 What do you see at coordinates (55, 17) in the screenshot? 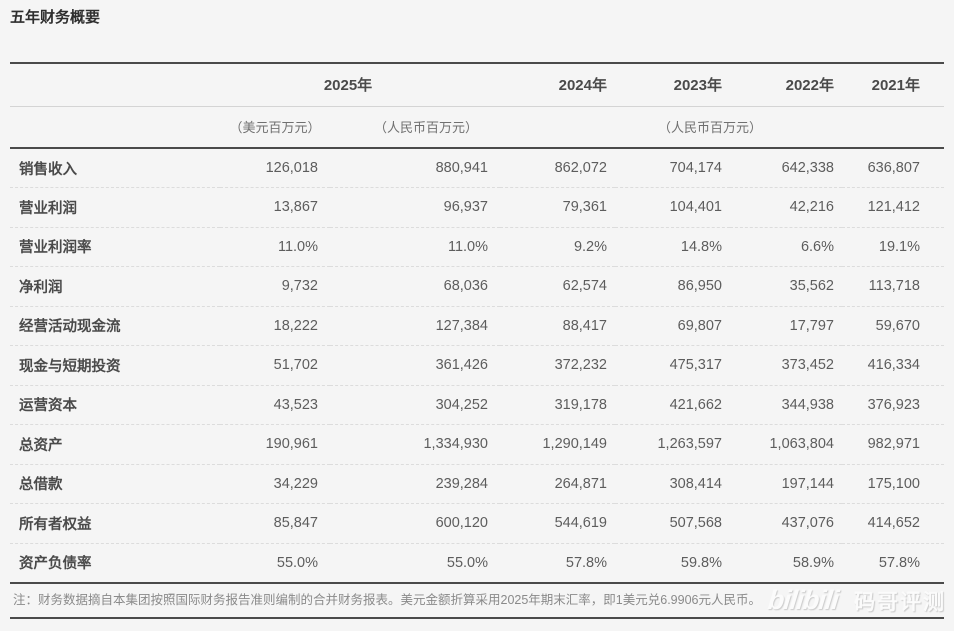
I see `page-title: 五年财务概要` at bounding box center [55, 17].